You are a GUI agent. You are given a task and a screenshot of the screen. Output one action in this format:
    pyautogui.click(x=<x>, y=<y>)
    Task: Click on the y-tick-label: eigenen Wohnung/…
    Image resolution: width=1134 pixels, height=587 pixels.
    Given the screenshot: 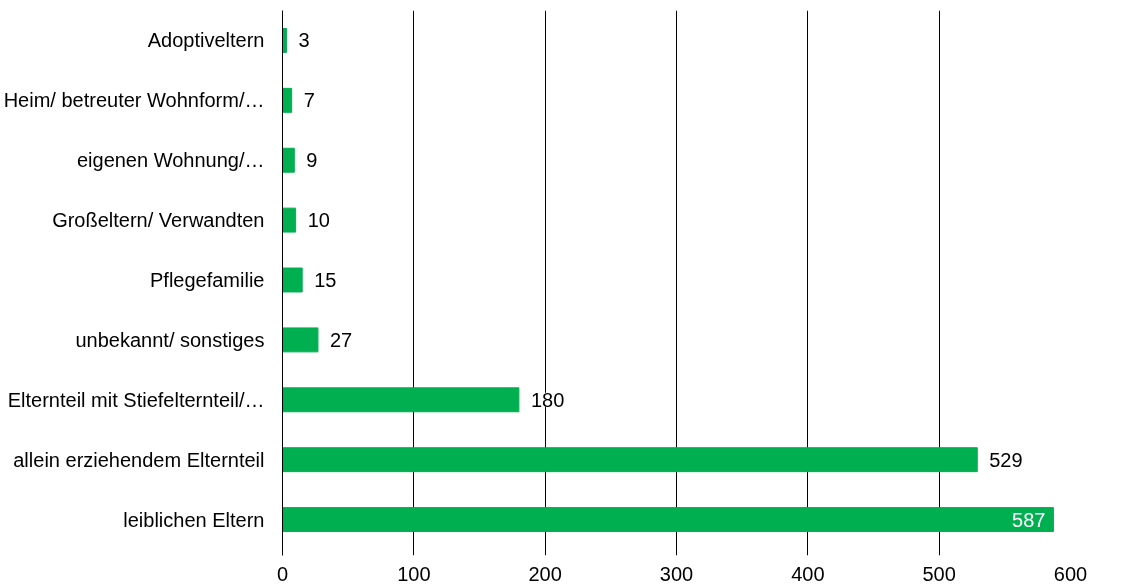 What is the action you would take?
    pyautogui.click(x=170, y=160)
    